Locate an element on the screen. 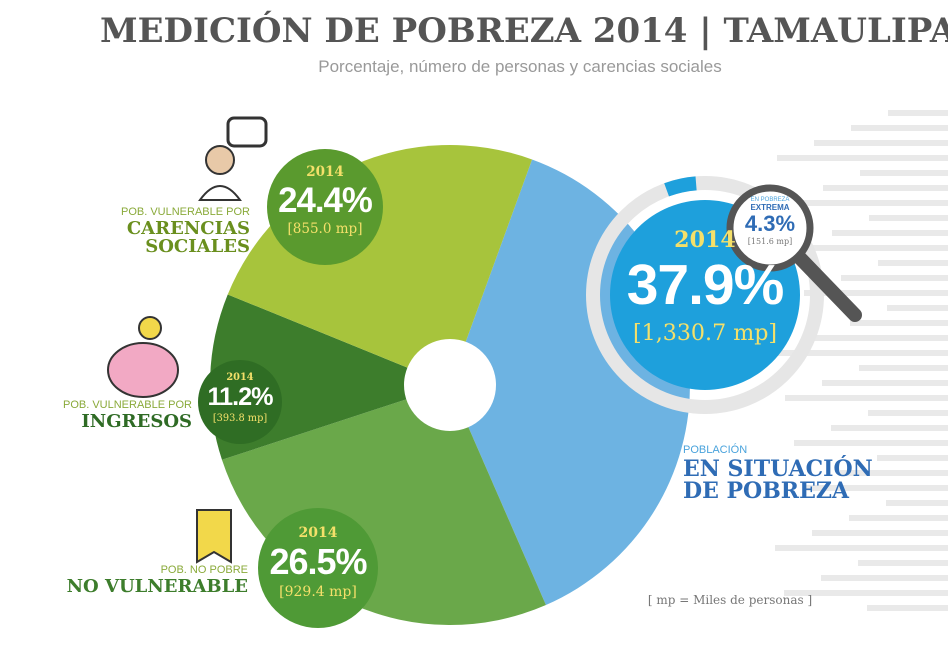 Image resolution: width=948 pixels, height=652 pixels. ring is located at coordinates (705, 295).